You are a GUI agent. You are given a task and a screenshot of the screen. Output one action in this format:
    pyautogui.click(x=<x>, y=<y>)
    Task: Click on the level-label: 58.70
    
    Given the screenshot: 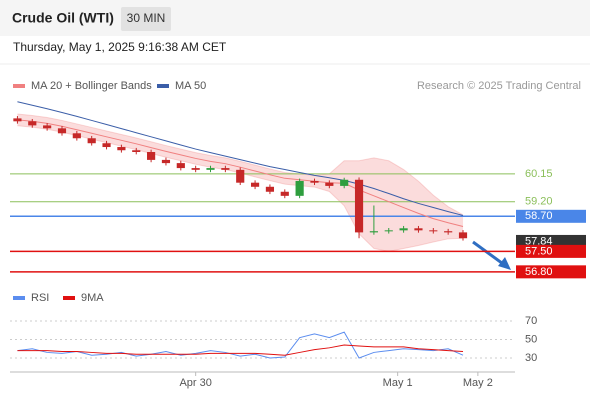 What is the action you would take?
    pyautogui.click(x=539, y=216)
    